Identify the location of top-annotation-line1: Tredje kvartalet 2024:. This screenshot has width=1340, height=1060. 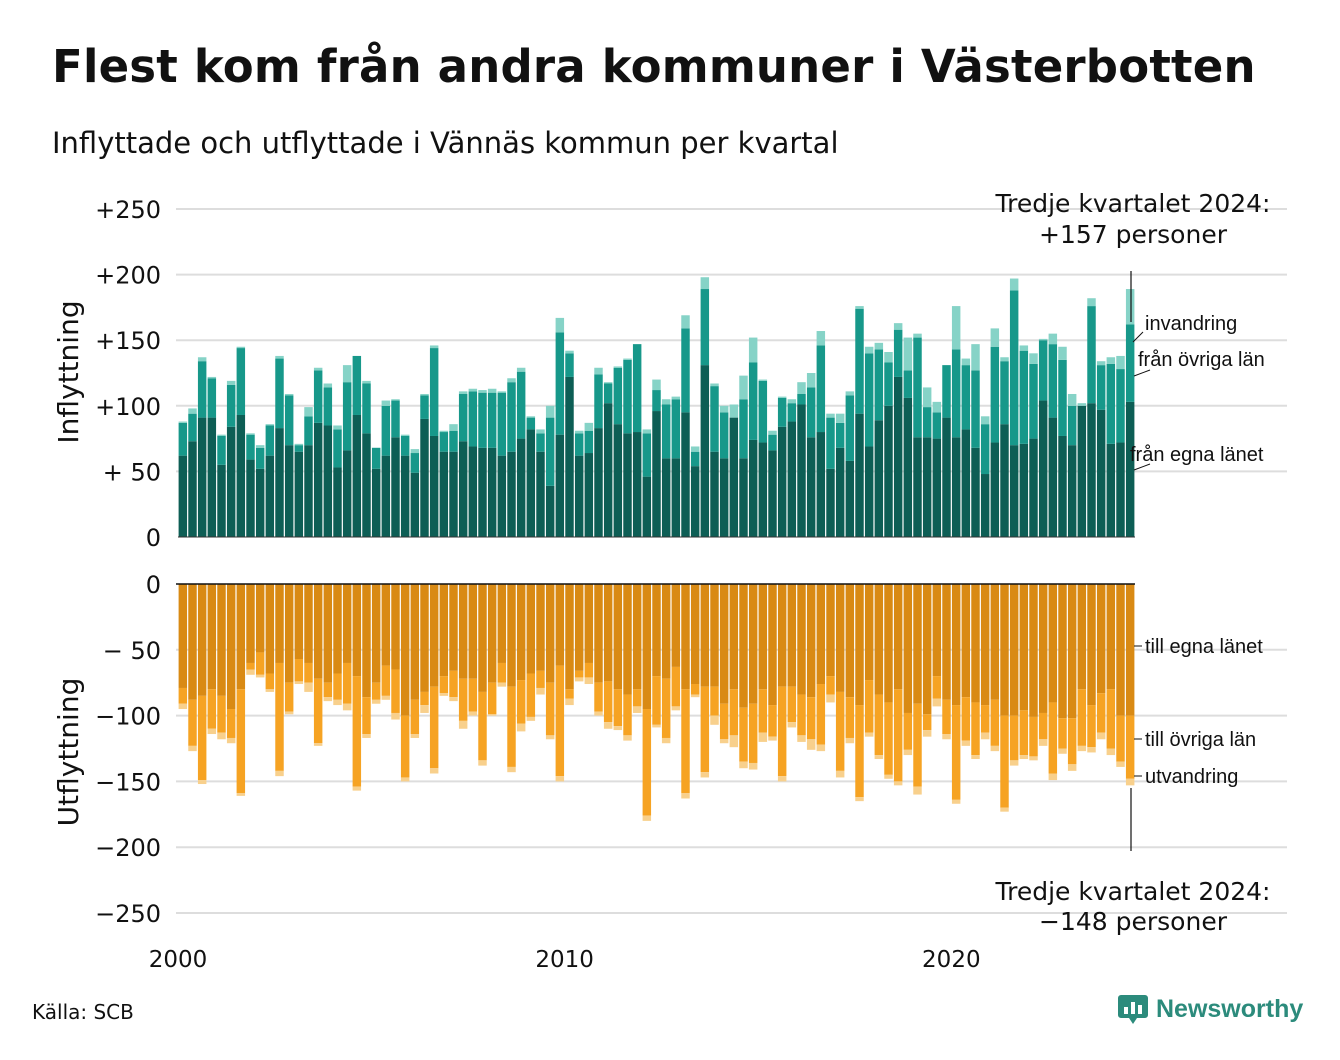
(1133, 203).